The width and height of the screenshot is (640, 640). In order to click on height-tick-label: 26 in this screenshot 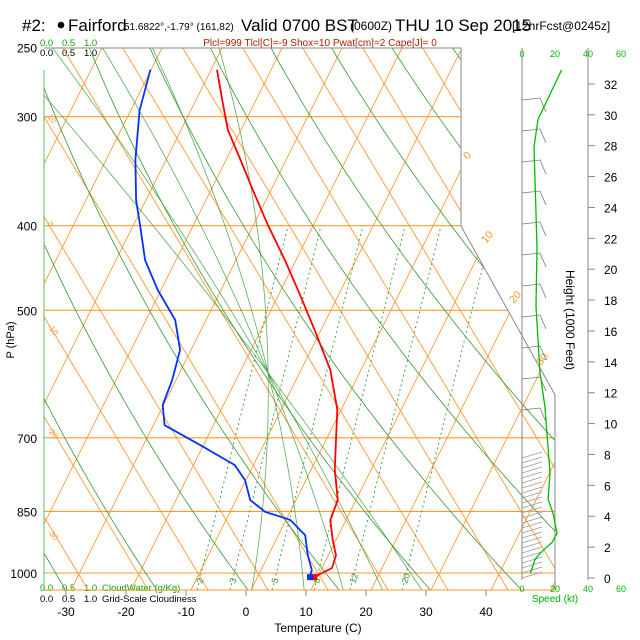, I will do `click(611, 178)`.